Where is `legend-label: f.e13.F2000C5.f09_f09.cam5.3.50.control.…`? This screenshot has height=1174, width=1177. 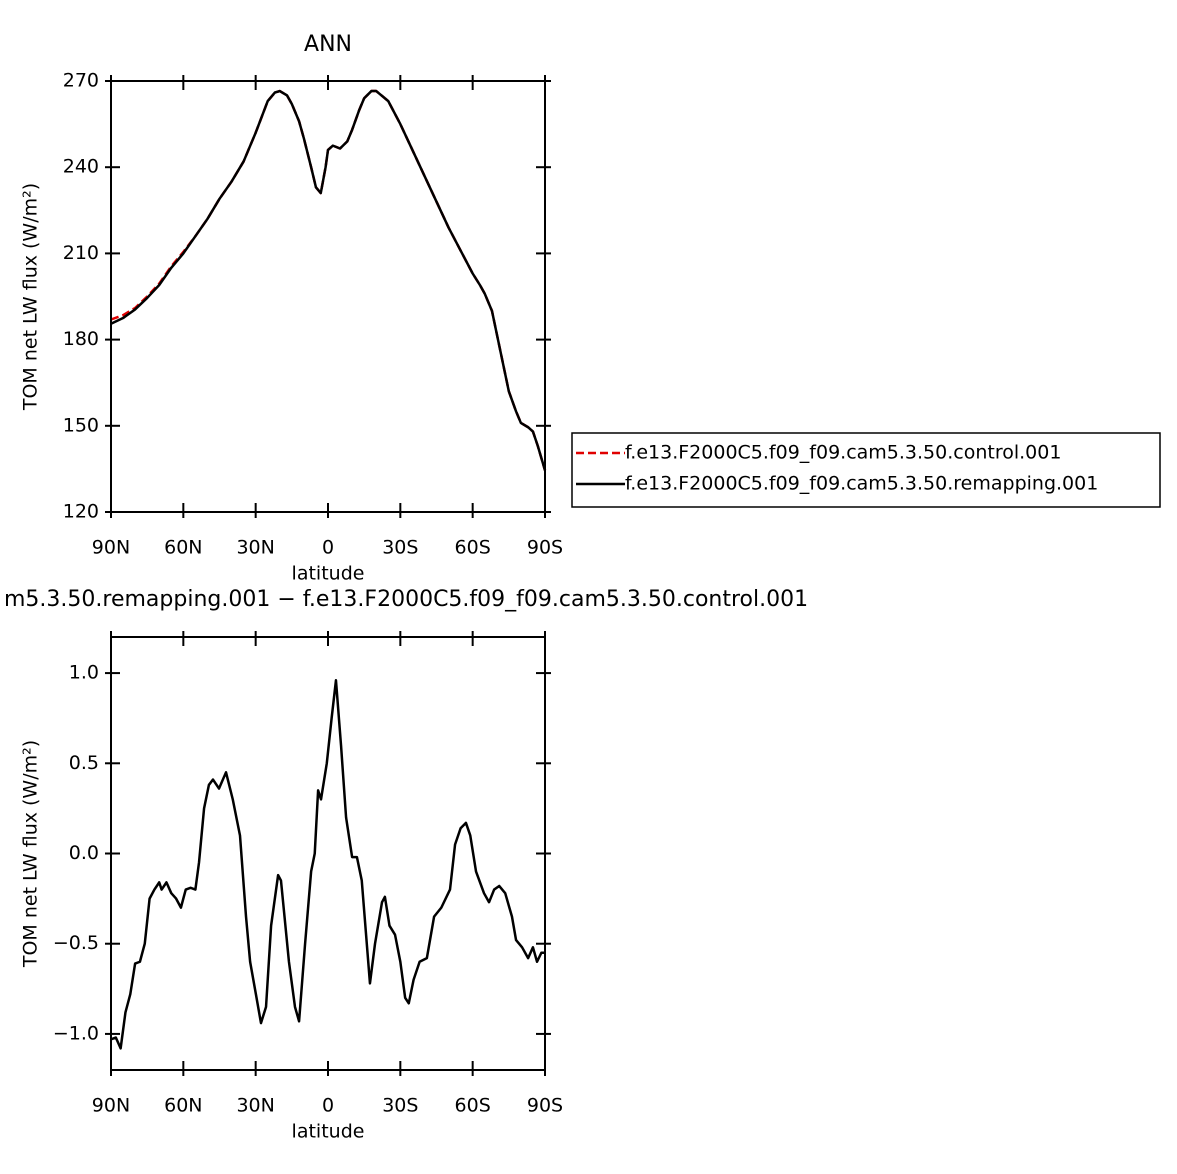
legend-label: f.e13.F2000C5.f09_f09.cam5.3.50.control.… is located at coordinates (843, 453).